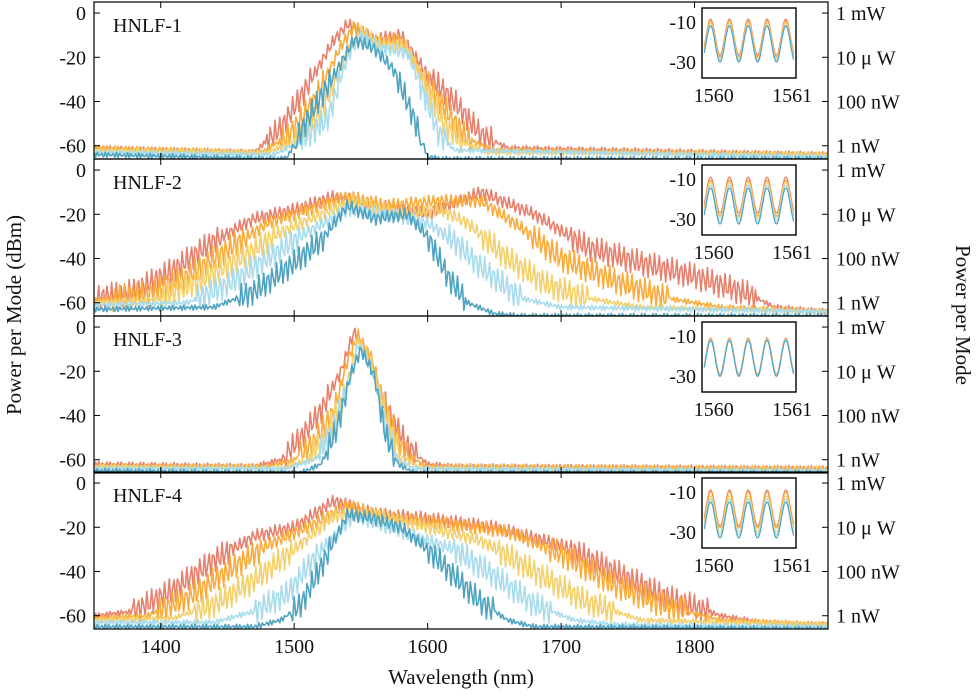 This screenshot has width=977, height=696. What do you see at coordinates (147, 496) in the screenshot?
I see `panel-label: HNLF-4` at bounding box center [147, 496].